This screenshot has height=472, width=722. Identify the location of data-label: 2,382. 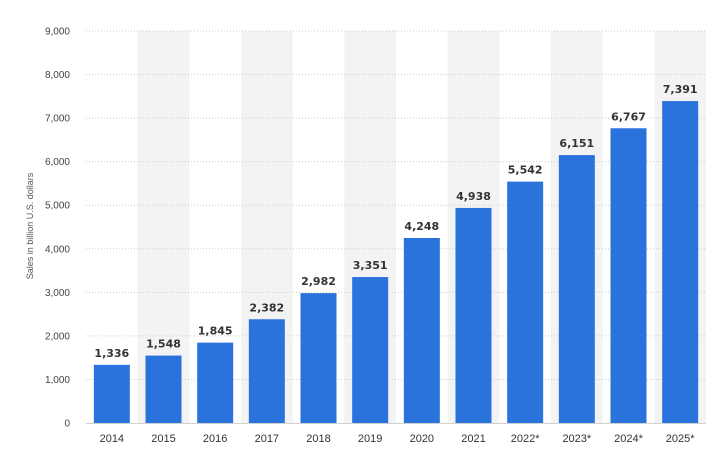
(266, 307).